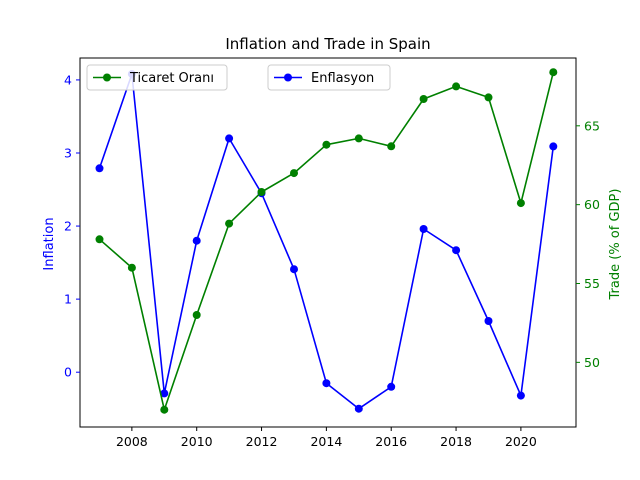  What do you see at coordinates (68, 226) in the screenshot?
I see `left-y-tick-label: 2` at bounding box center [68, 226].